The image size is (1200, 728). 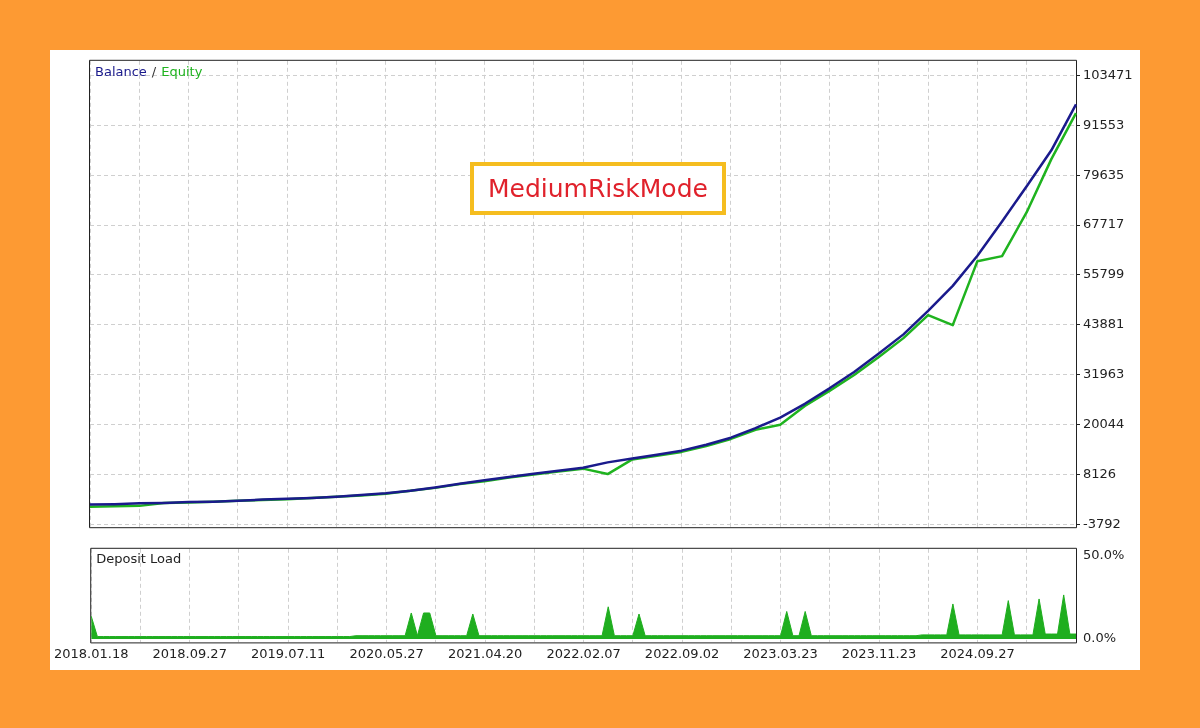 What do you see at coordinates (1104, 274) in the screenshot?
I see `y-tick-label: 55799` at bounding box center [1104, 274].